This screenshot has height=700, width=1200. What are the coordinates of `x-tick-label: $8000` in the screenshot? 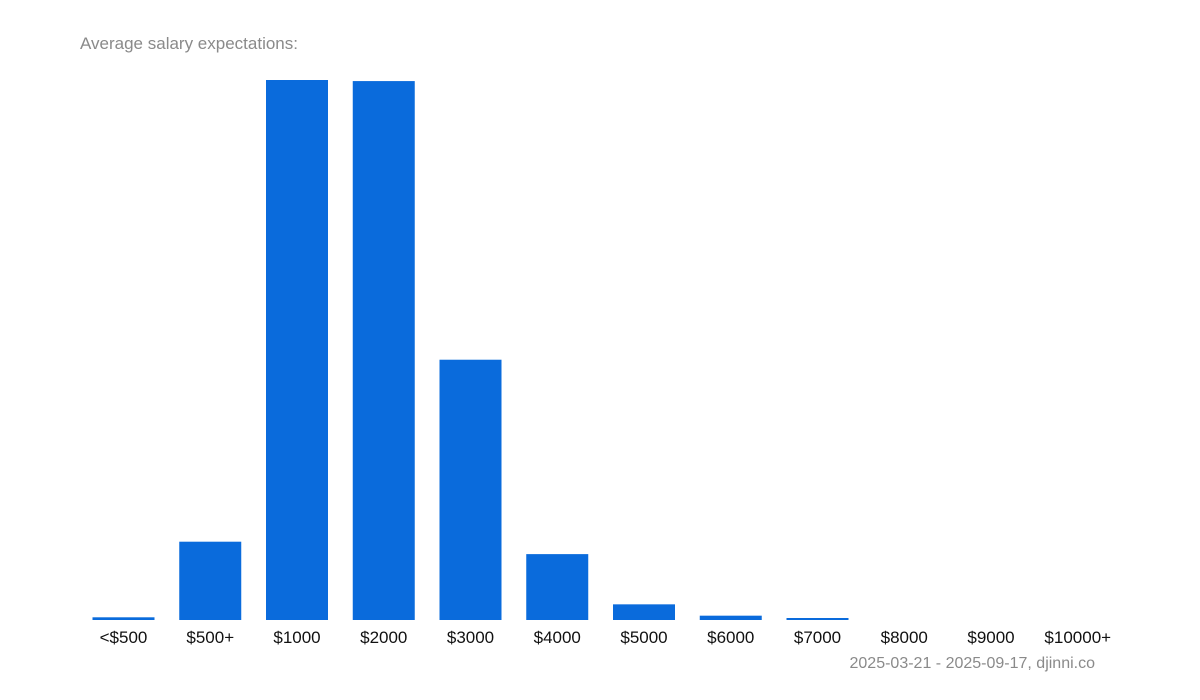 It's located at (904, 637).